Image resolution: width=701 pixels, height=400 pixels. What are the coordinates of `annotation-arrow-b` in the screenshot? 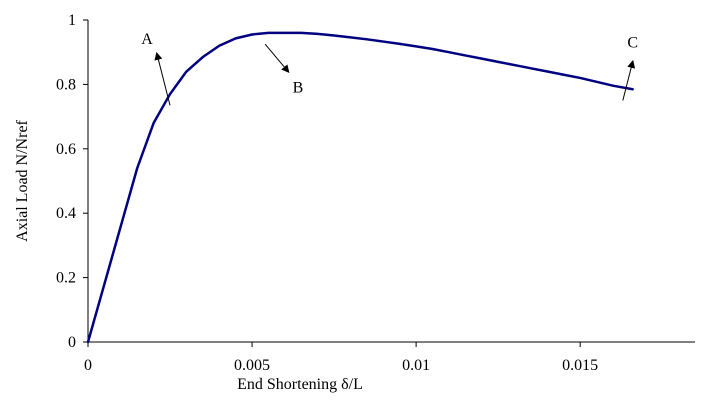 It's located at (277, 58).